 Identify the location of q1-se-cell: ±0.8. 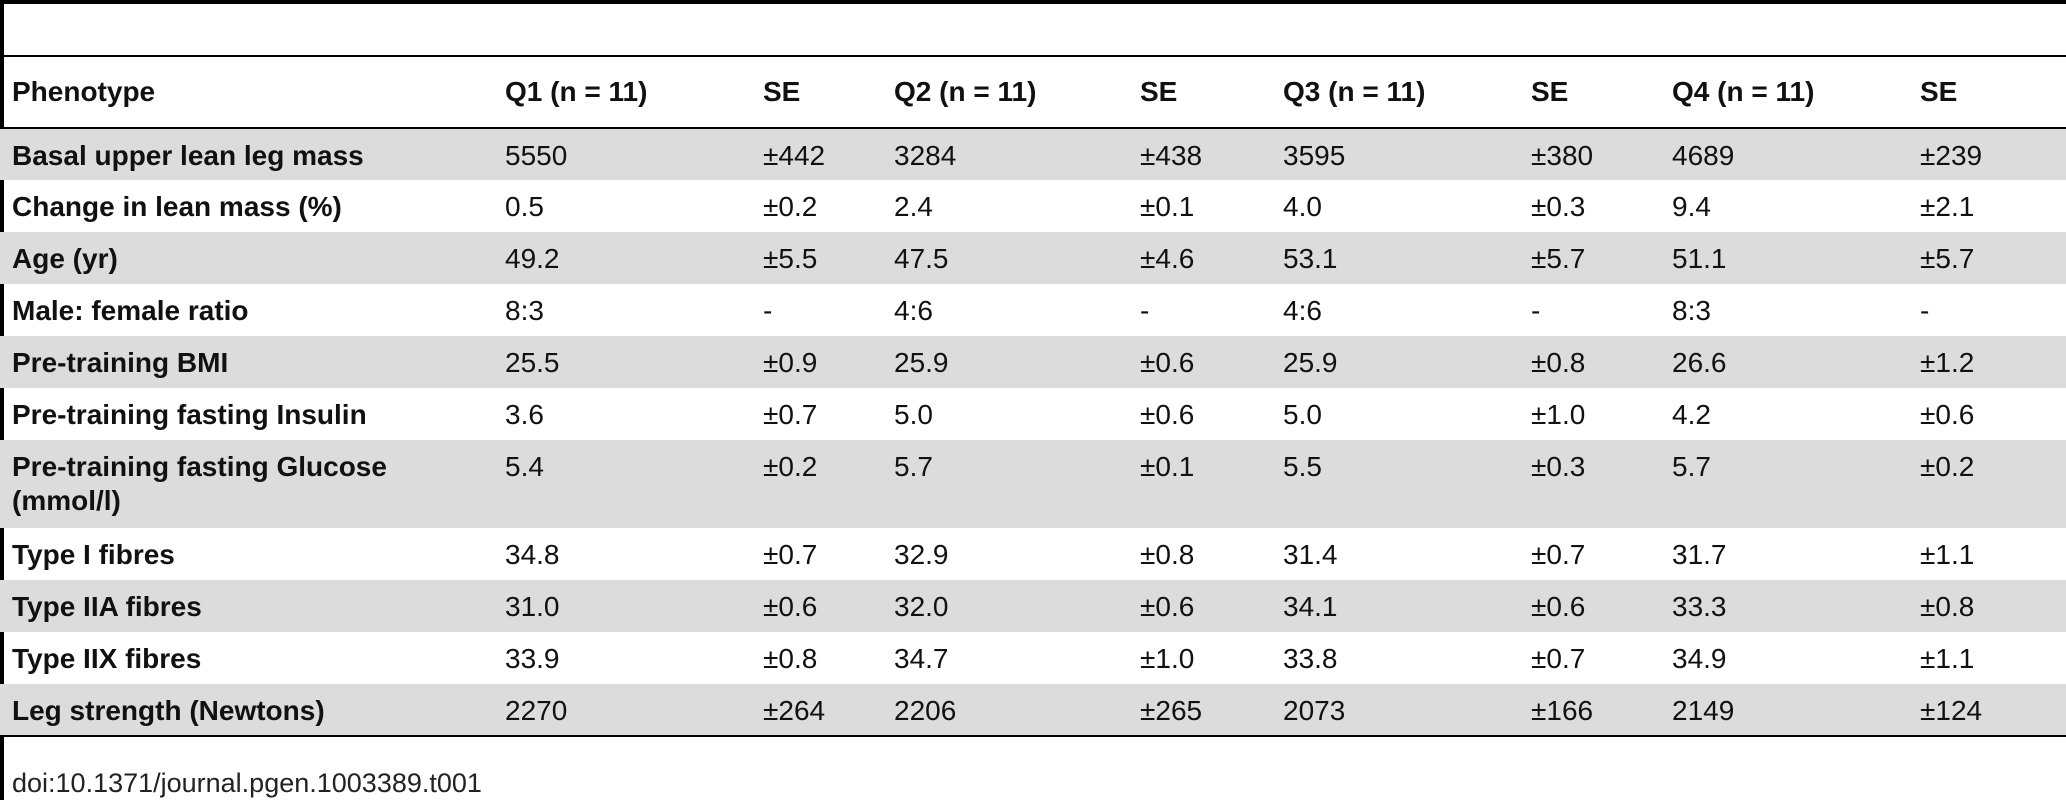
(790, 658).